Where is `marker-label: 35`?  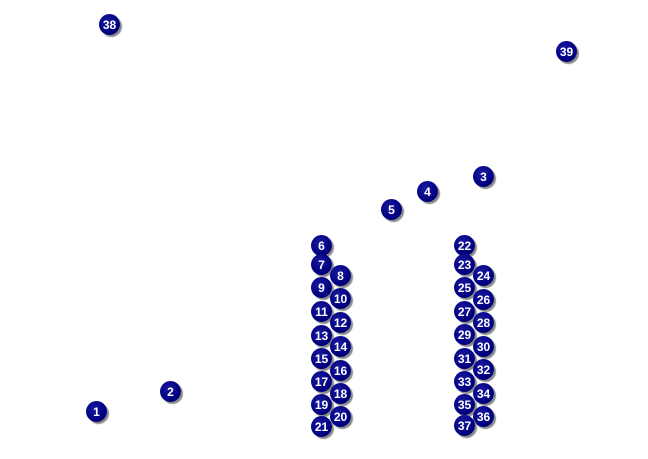
marker-label: 35 is located at coordinates (464, 404).